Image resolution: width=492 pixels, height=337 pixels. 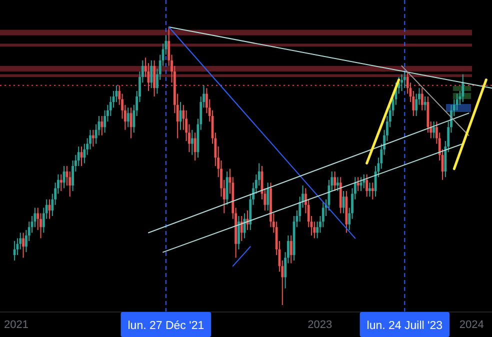 What do you see at coordinates (16, 324) in the screenshot?
I see `x-tick-label: 2021` at bounding box center [16, 324].